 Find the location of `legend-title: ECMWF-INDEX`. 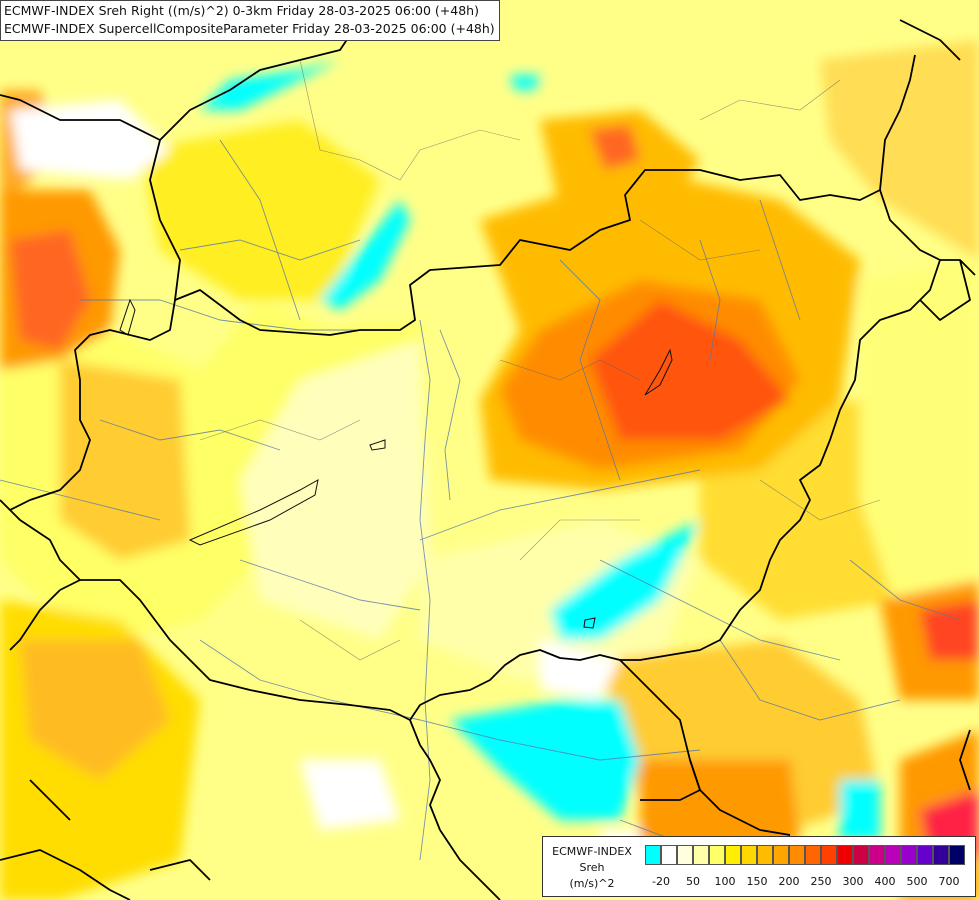

legend-title: ECMWF-INDEX is located at coordinates (592, 851).